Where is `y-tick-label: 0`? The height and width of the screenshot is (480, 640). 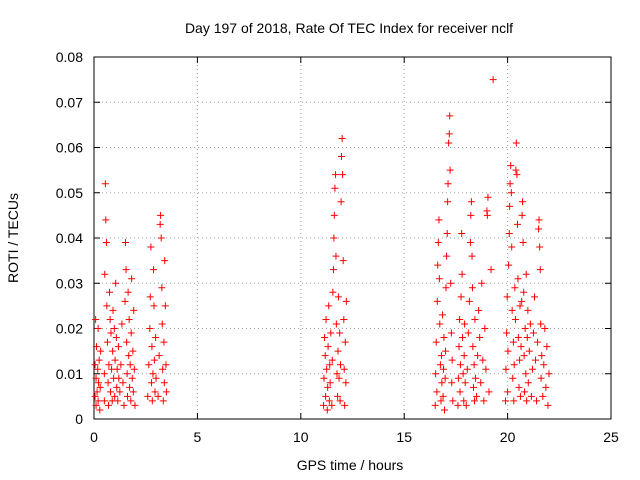
y-tick-label: 0 is located at coordinates (79, 419).